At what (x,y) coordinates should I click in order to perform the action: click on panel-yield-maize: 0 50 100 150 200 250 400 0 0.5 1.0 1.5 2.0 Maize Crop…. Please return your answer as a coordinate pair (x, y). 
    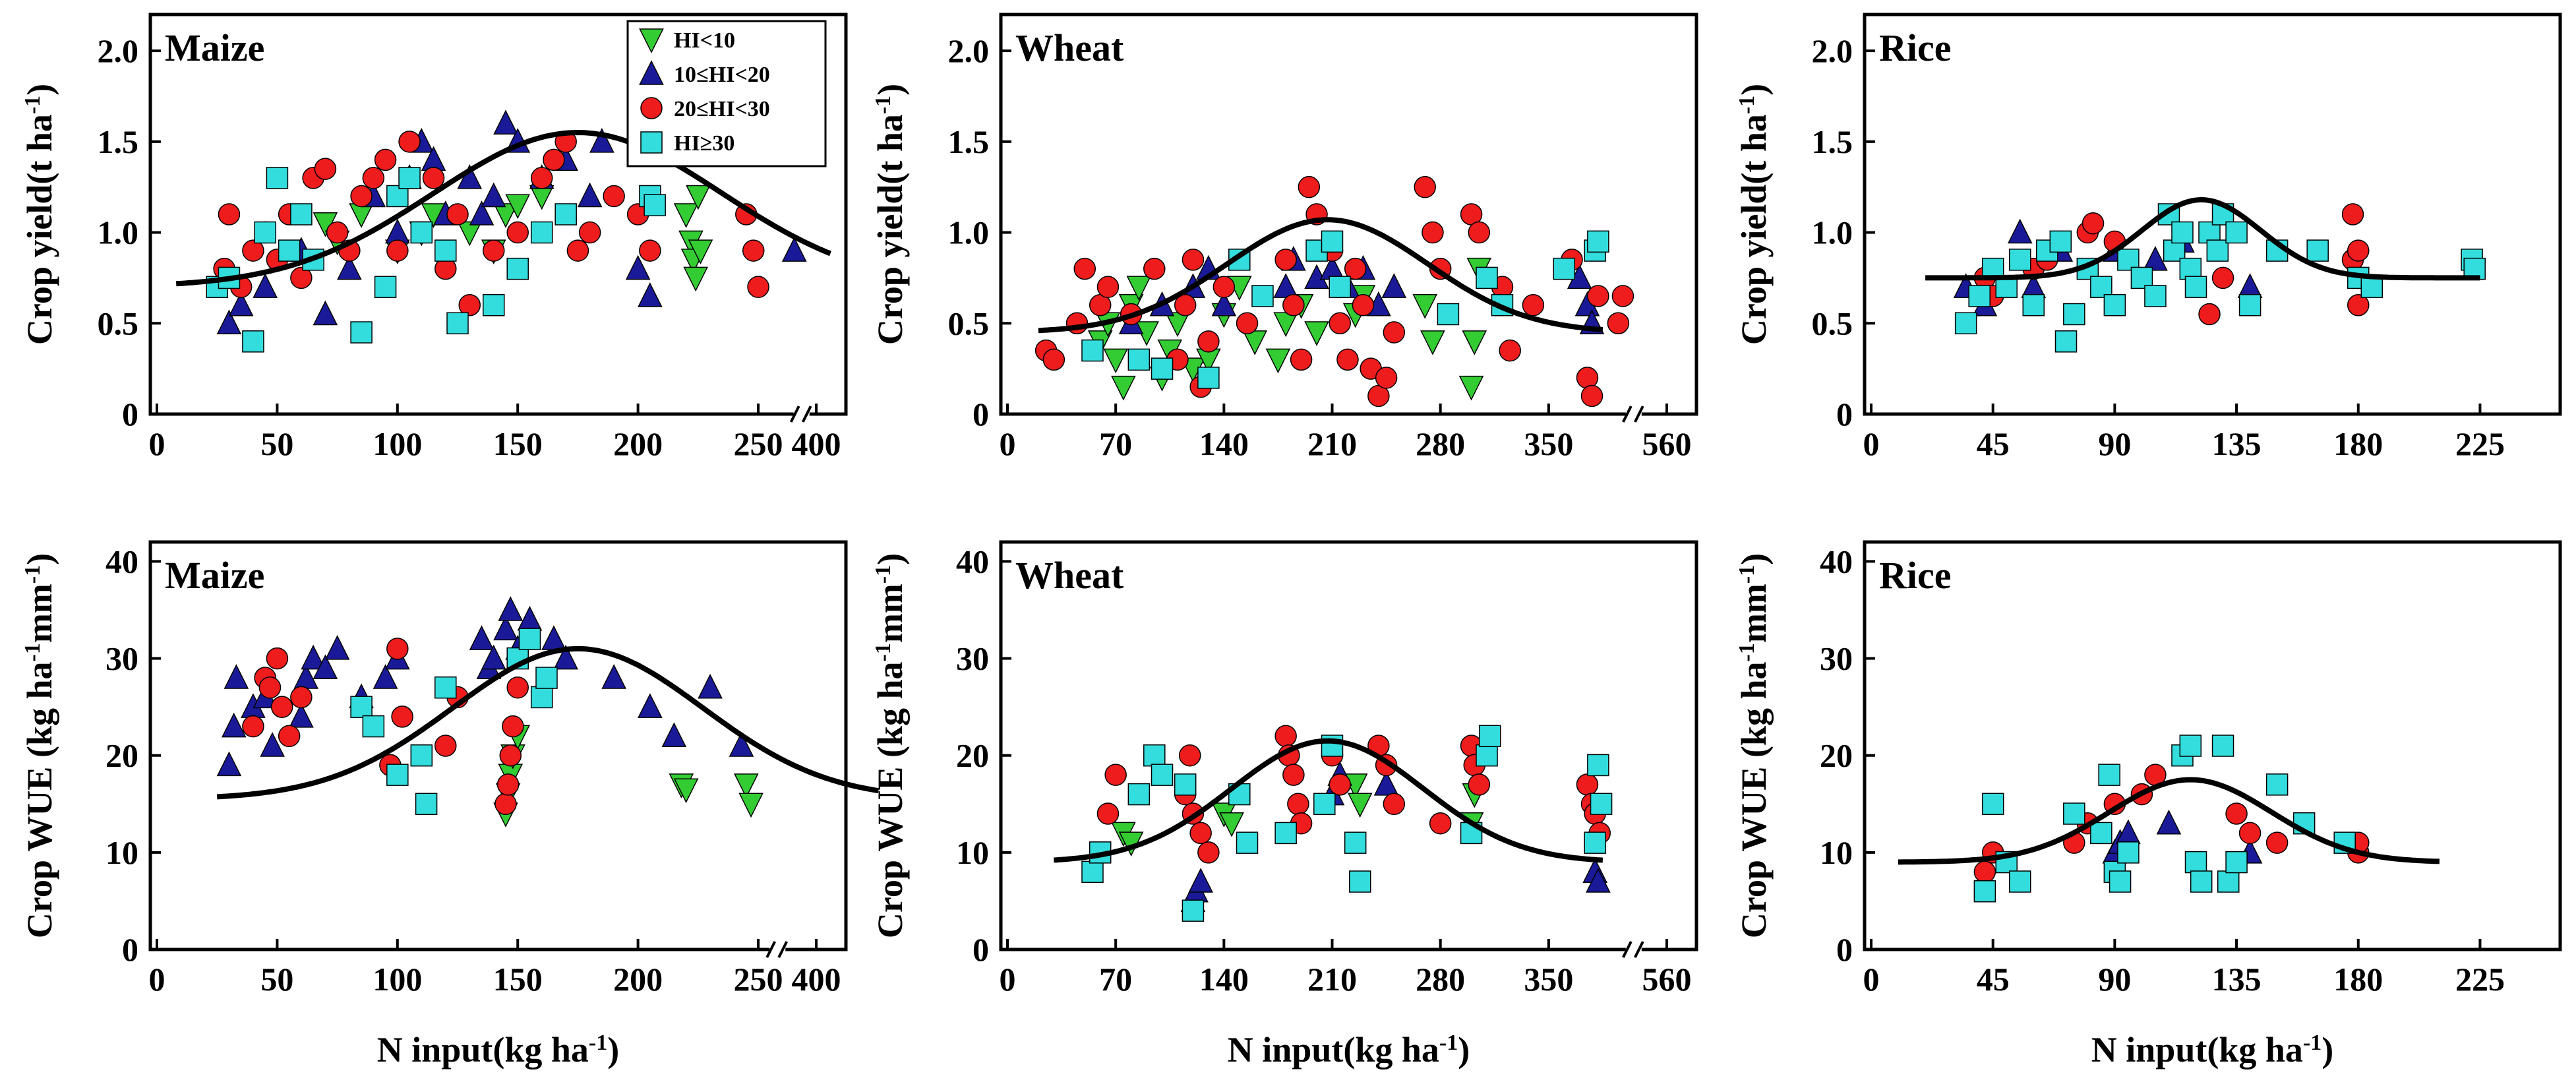
    Looking at the image, I should click on (434, 237).